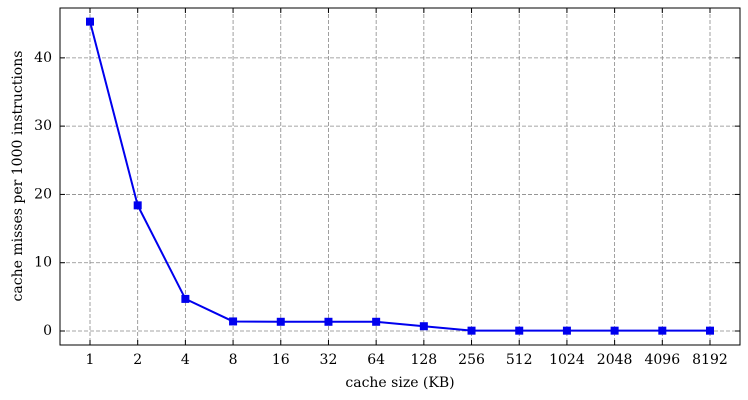 The width and height of the screenshot is (748, 400). Describe the element at coordinates (43, 194) in the screenshot. I see `y-tick-label: 20` at that location.